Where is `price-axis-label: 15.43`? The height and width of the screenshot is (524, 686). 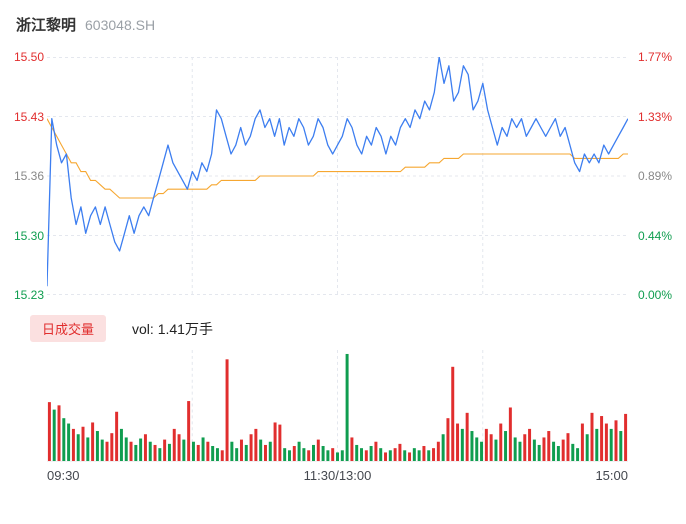
price-axis-label: 15.43 is located at coordinates (29, 116).